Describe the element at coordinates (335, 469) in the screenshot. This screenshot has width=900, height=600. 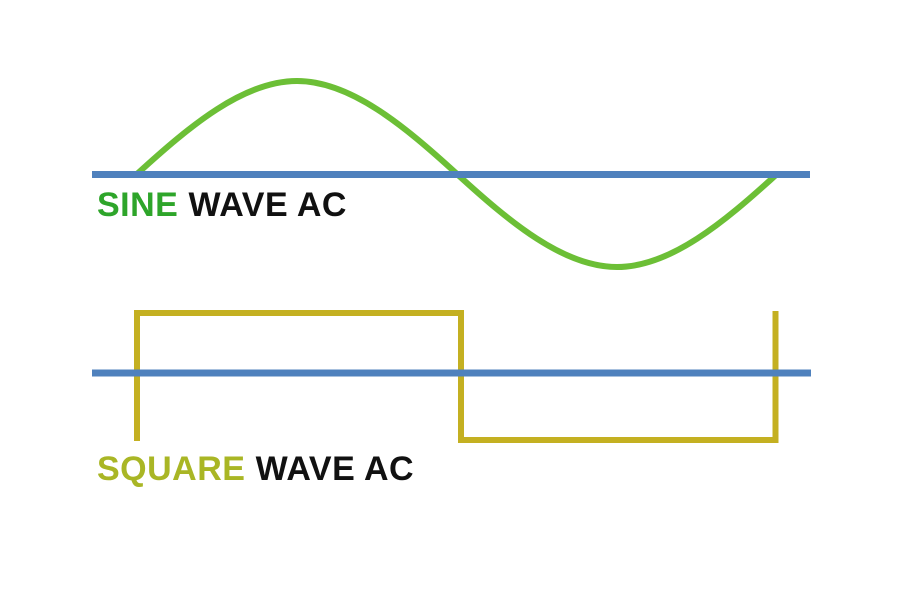
I see `square-wave-label-rest: WAVE AC` at that location.